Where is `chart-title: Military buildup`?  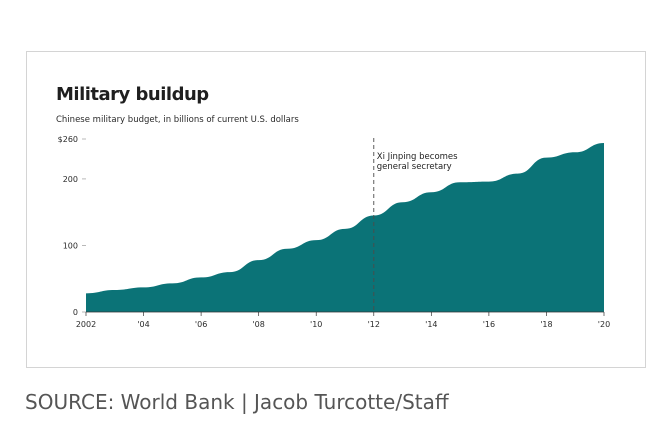
chart-title: Military buildup is located at coordinates (132, 94).